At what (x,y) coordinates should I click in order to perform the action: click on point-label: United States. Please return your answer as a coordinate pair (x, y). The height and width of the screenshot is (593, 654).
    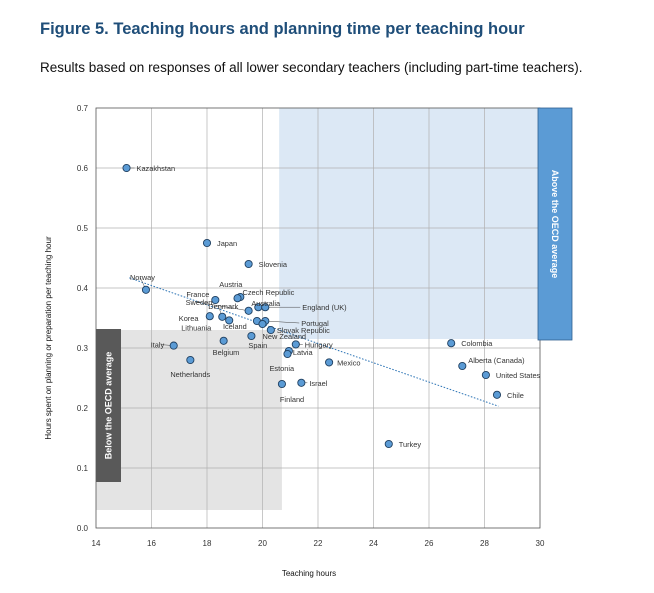
    Looking at the image, I should click on (518, 375).